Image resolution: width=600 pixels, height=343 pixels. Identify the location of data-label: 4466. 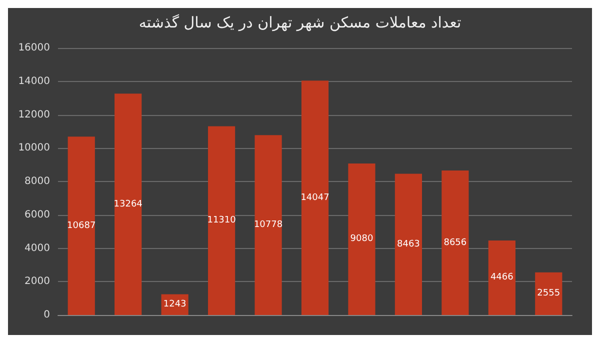
(502, 277).